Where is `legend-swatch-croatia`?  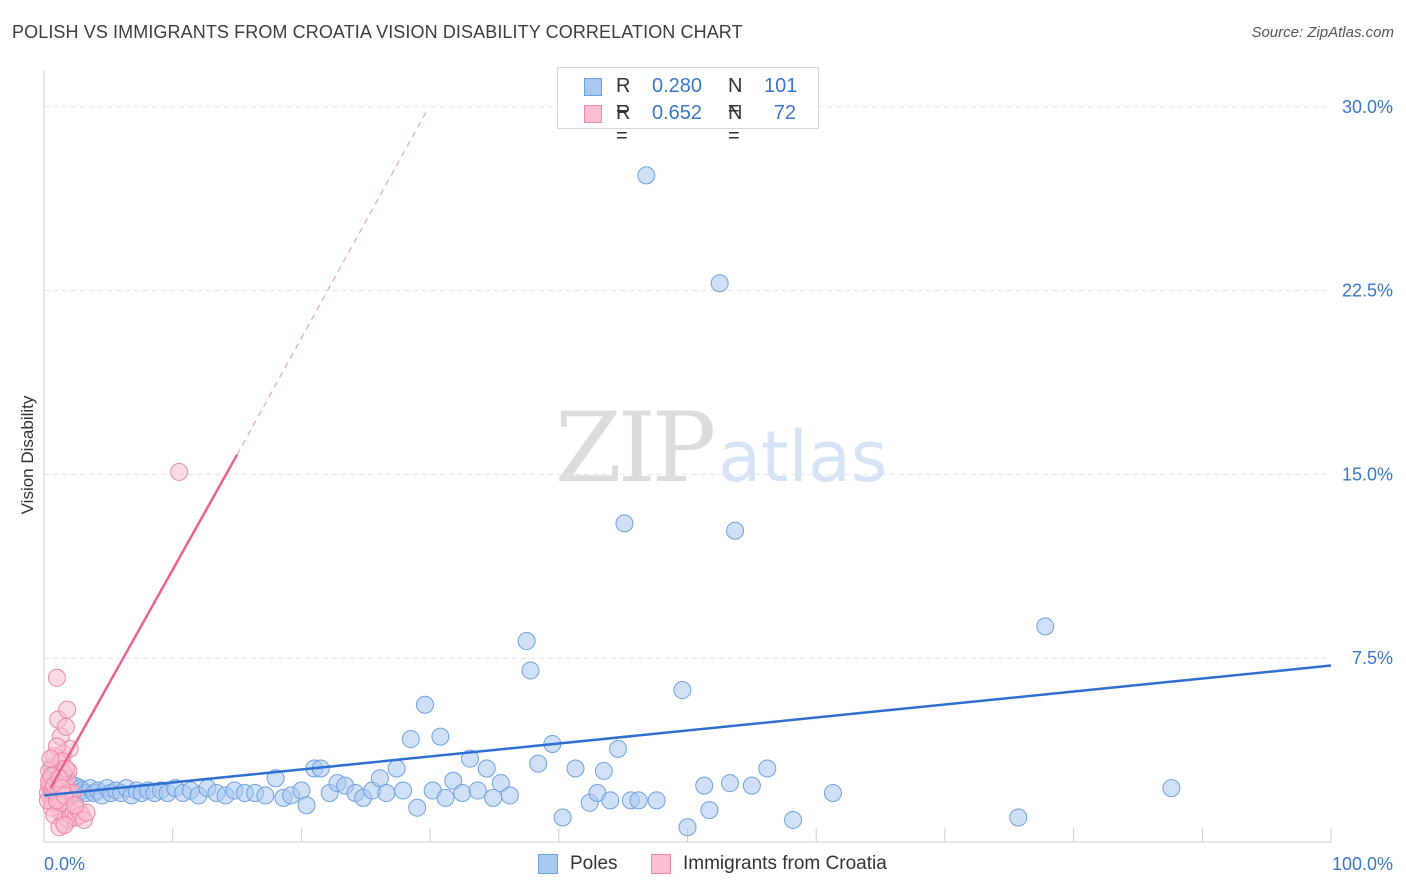 legend-swatch-croatia is located at coordinates (593, 114).